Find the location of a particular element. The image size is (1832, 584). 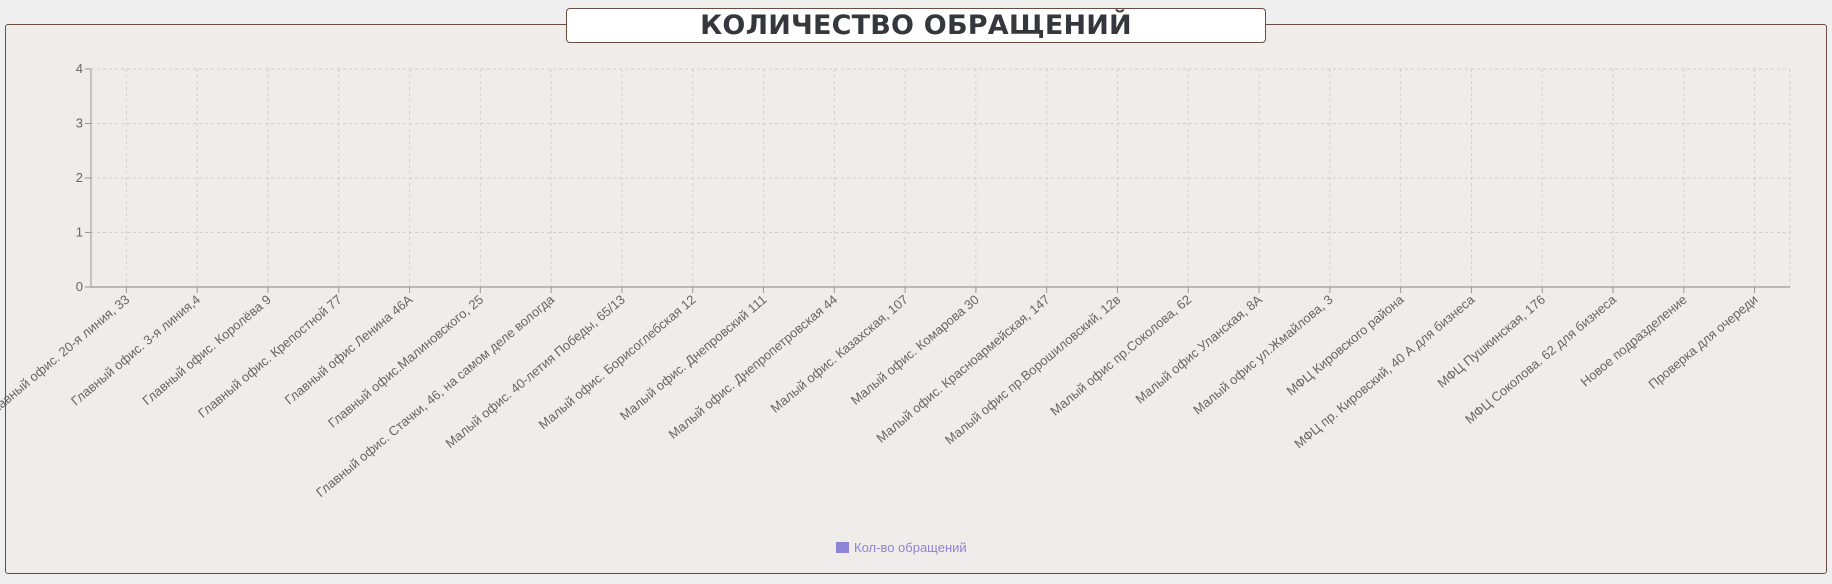

x-tick-label: Главный офис Ленина 46А is located at coordinates (349, 350).